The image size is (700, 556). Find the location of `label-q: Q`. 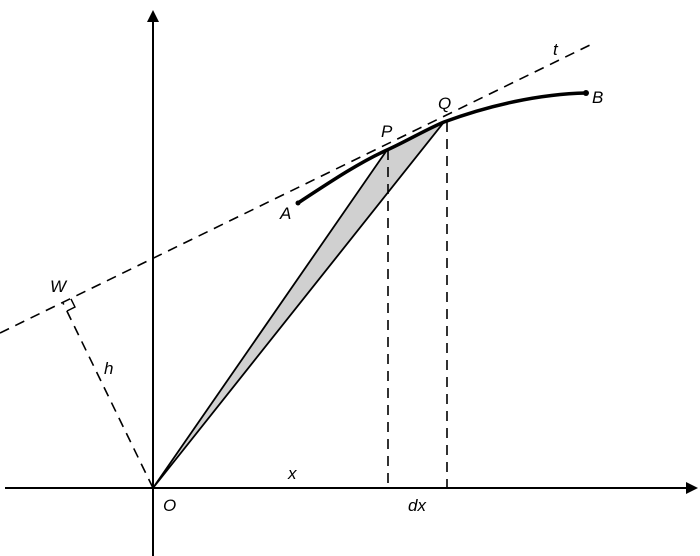

label-q: Q is located at coordinates (444, 103).